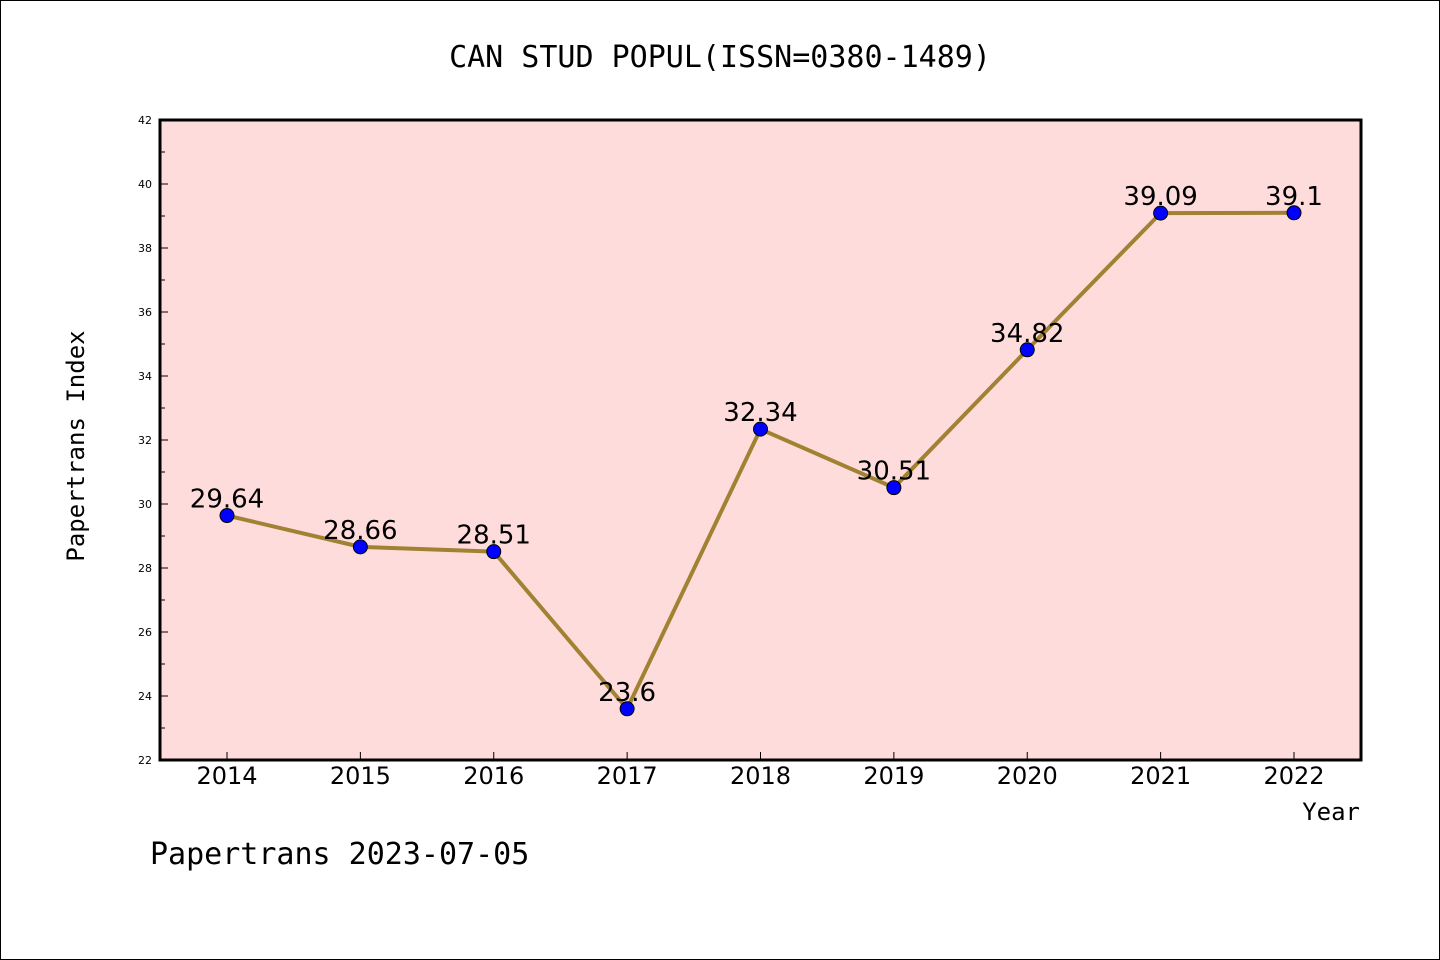 This screenshot has width=1440, height=960. What do you see at coordinates (145, 440) in the screenshot?
I see `y-tick-label: 32` at bounding box center [145, 440].